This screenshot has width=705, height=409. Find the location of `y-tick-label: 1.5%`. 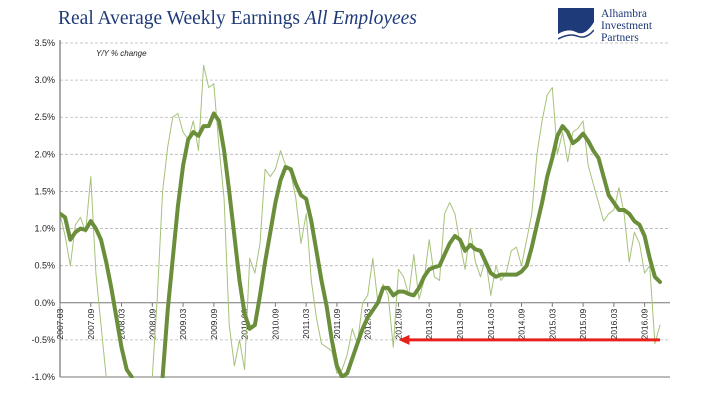

y-tick-label: 1.5% is located at coordinates (44, 191).